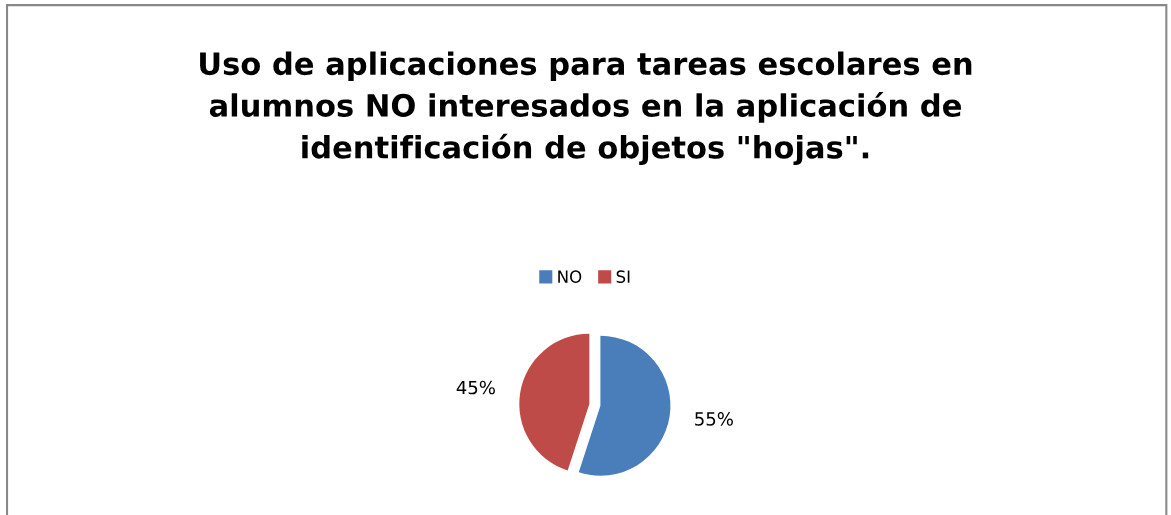 The width and height of the screenshot is (1171, 515). I want to click on legend-label: NO, so click(570, 276).